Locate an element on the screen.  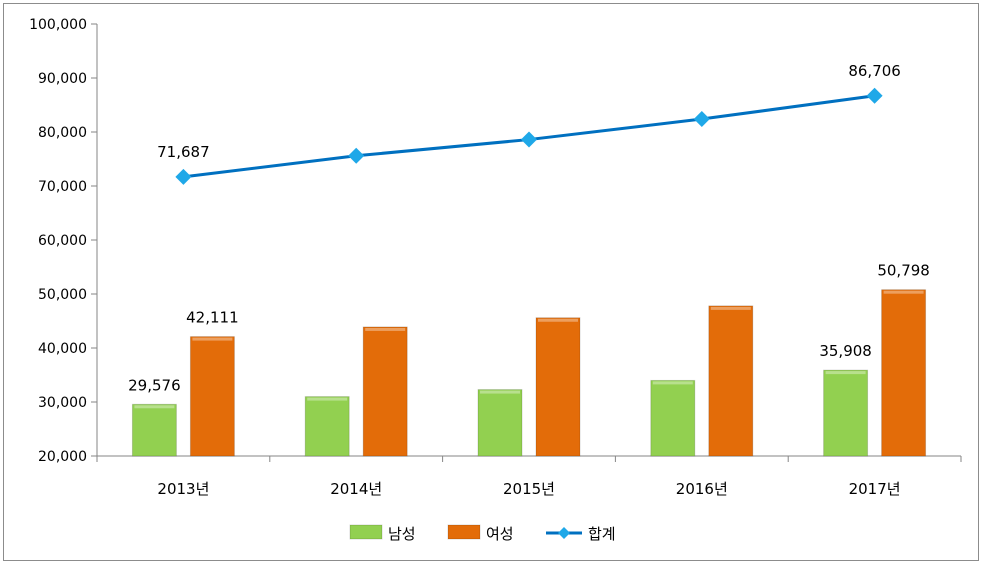
y-tick-label: 70,000 is located at coordinates (62, 187).